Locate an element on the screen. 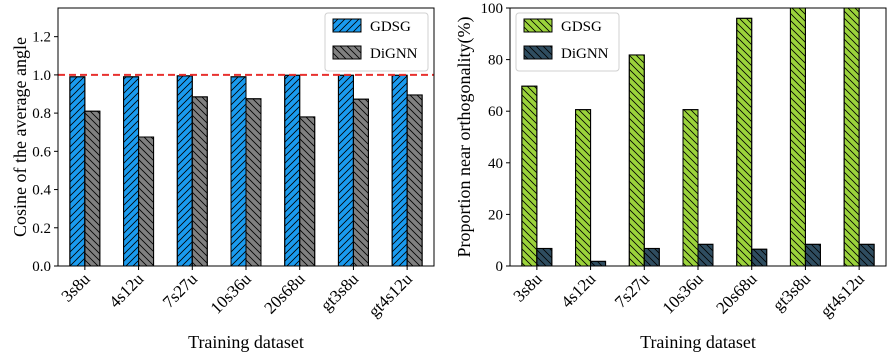 This screenshot has width=893, height=356. y-axis-label: Cosine of the average angle is located at coordinates (20, 137).